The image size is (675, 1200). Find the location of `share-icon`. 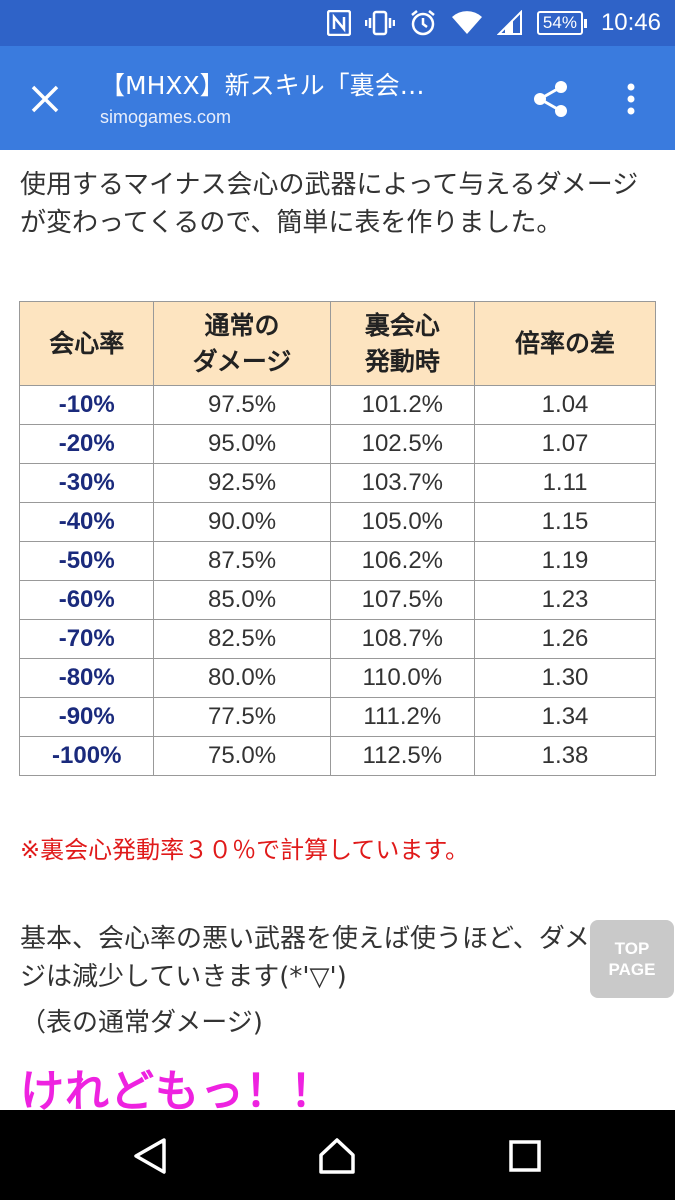

share-icon is located at coordinates (551, 99).